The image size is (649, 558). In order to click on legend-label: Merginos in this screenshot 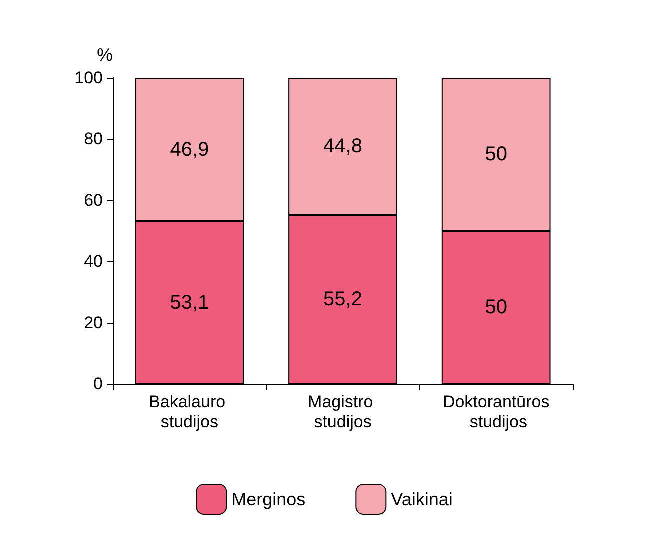, I will do `click(269, 500)`.